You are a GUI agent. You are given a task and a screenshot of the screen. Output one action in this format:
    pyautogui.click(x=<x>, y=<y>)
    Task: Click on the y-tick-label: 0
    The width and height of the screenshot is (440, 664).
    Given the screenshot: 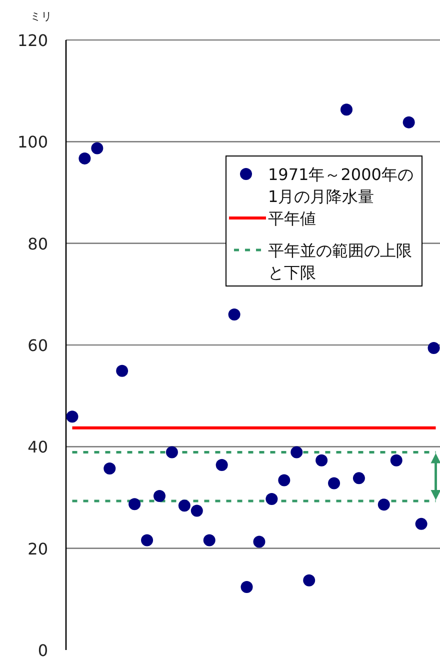 What is the action you would take?
    pyautogui.click(x=43, y=650)
    